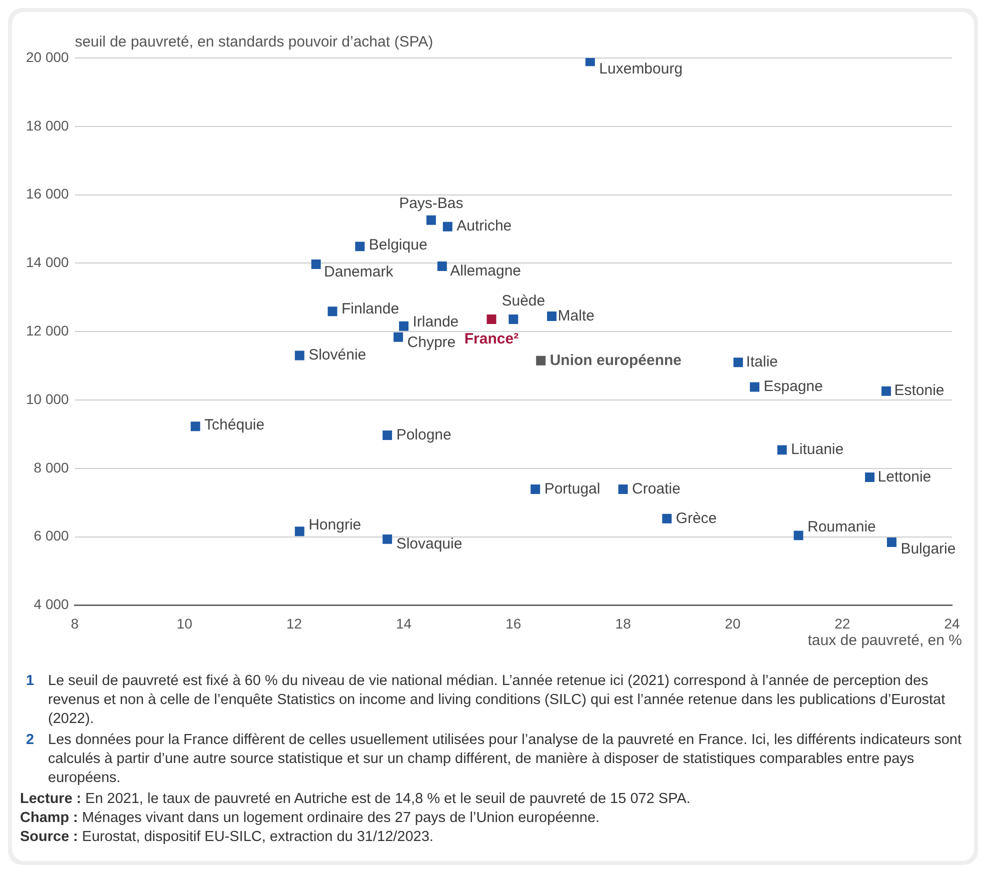 The image size is (986, 875). Describe the element at coordinates (623, 623) in the screenshot. I see `x-tick-label: 18` at that location.